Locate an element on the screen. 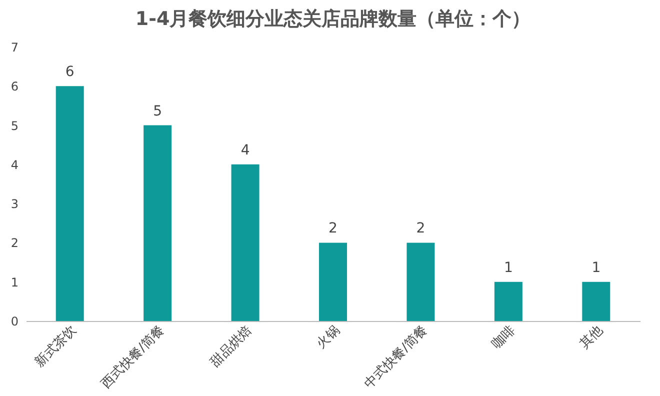 Image resolution: width=660 pixels, height=396 pixels. data-label: 6 is located at coordinates (69, 72).